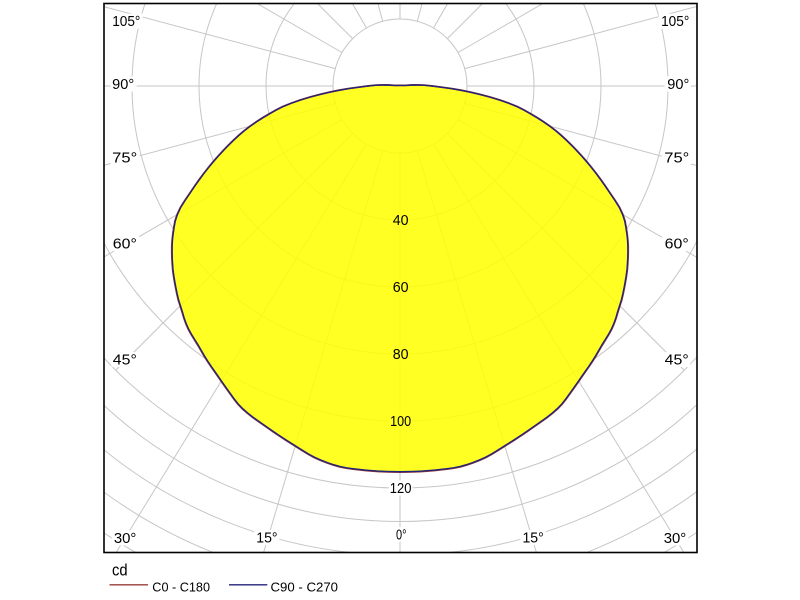 This screenshot has width=800, height=600. I want to click on svg-text: 40, so click(401, 221).